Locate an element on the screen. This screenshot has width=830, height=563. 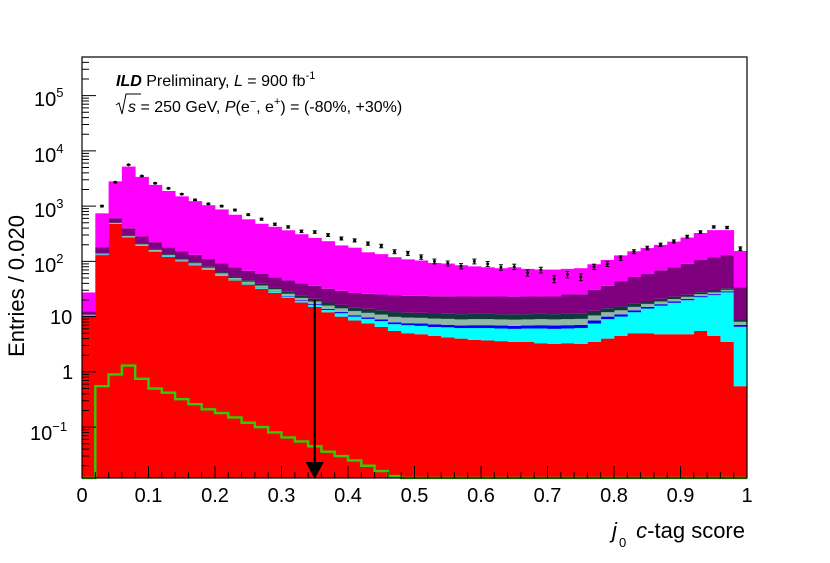
stack-bar-s1-b12 is located at coordinates (248, 284).